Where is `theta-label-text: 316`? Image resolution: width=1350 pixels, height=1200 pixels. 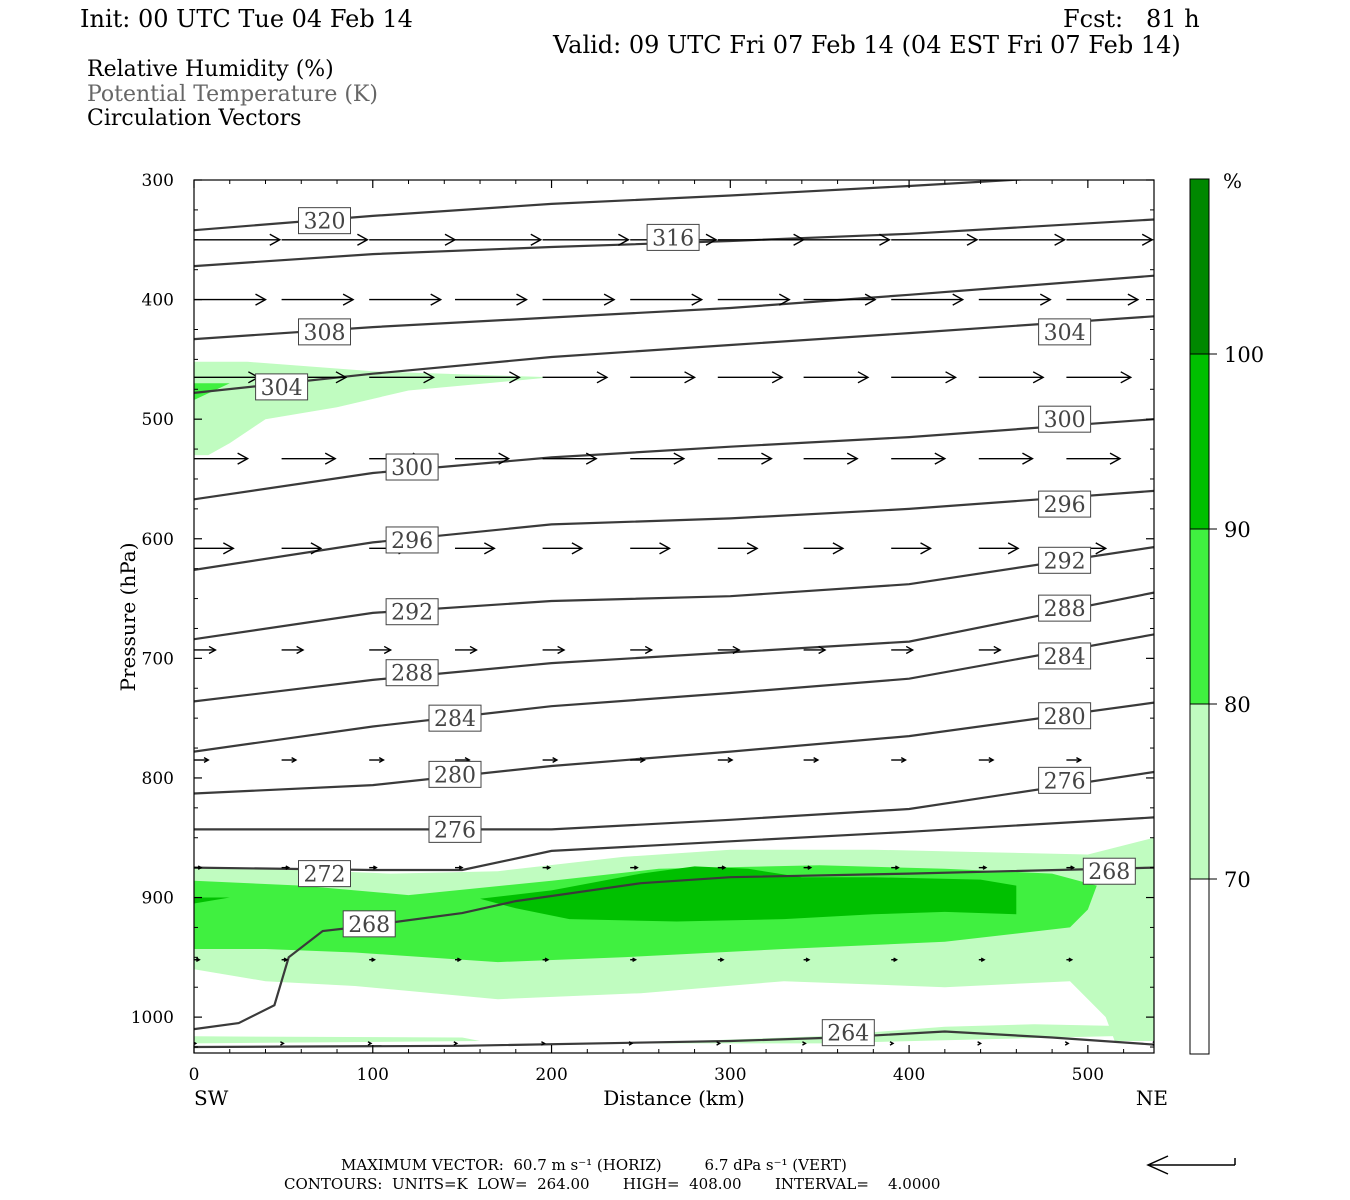
theta-label-text: 316 is located at coordinates (673, 238).